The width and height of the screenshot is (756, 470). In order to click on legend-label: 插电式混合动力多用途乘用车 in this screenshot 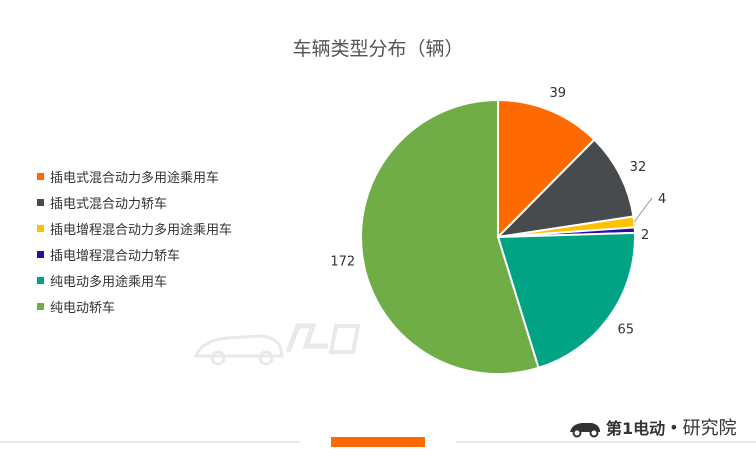, I will do `click(135, 178)`.